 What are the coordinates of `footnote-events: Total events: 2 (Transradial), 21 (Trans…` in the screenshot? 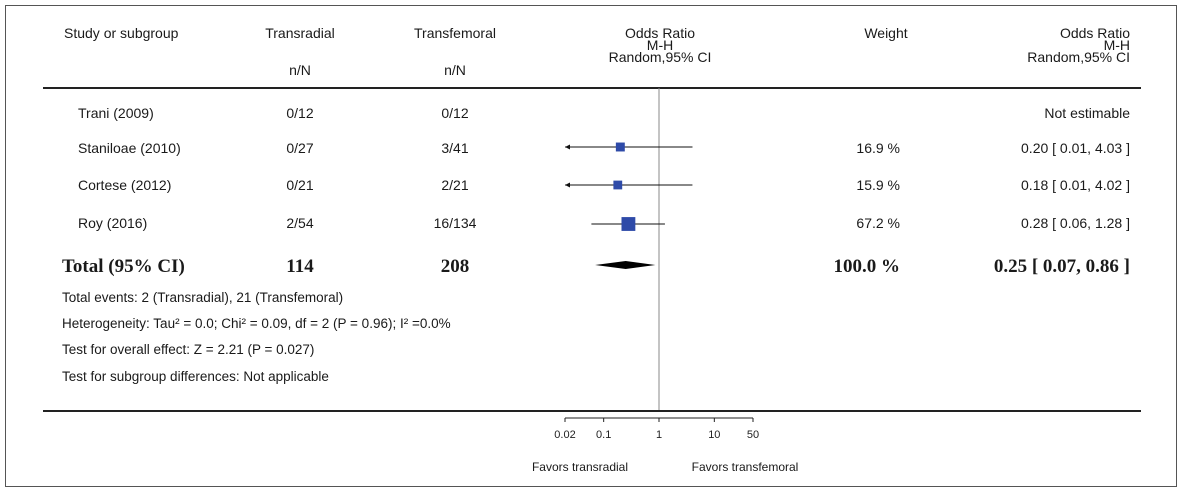 It's located at (203, 297).